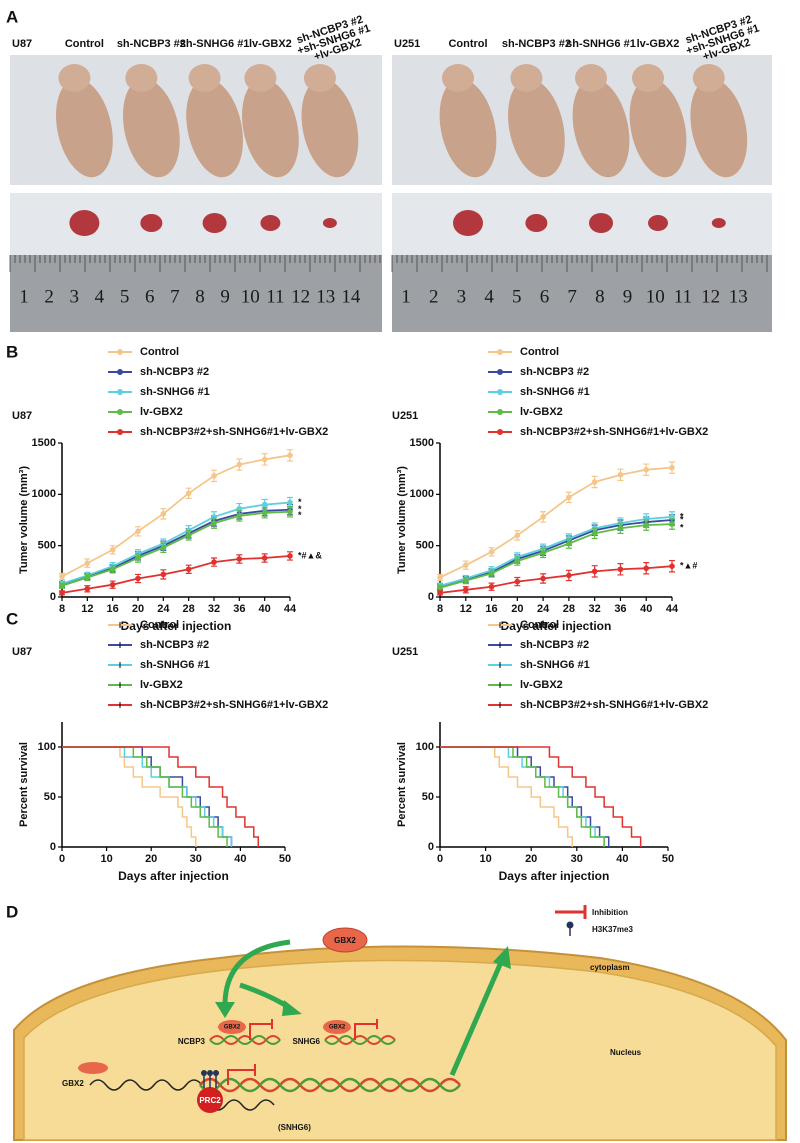 The width and height of the screenshot is (800, 1143). What do you see at coordinates (405, 652) in the screenshot?
I see `chart-title: U251` at bounding box center [405, 652].